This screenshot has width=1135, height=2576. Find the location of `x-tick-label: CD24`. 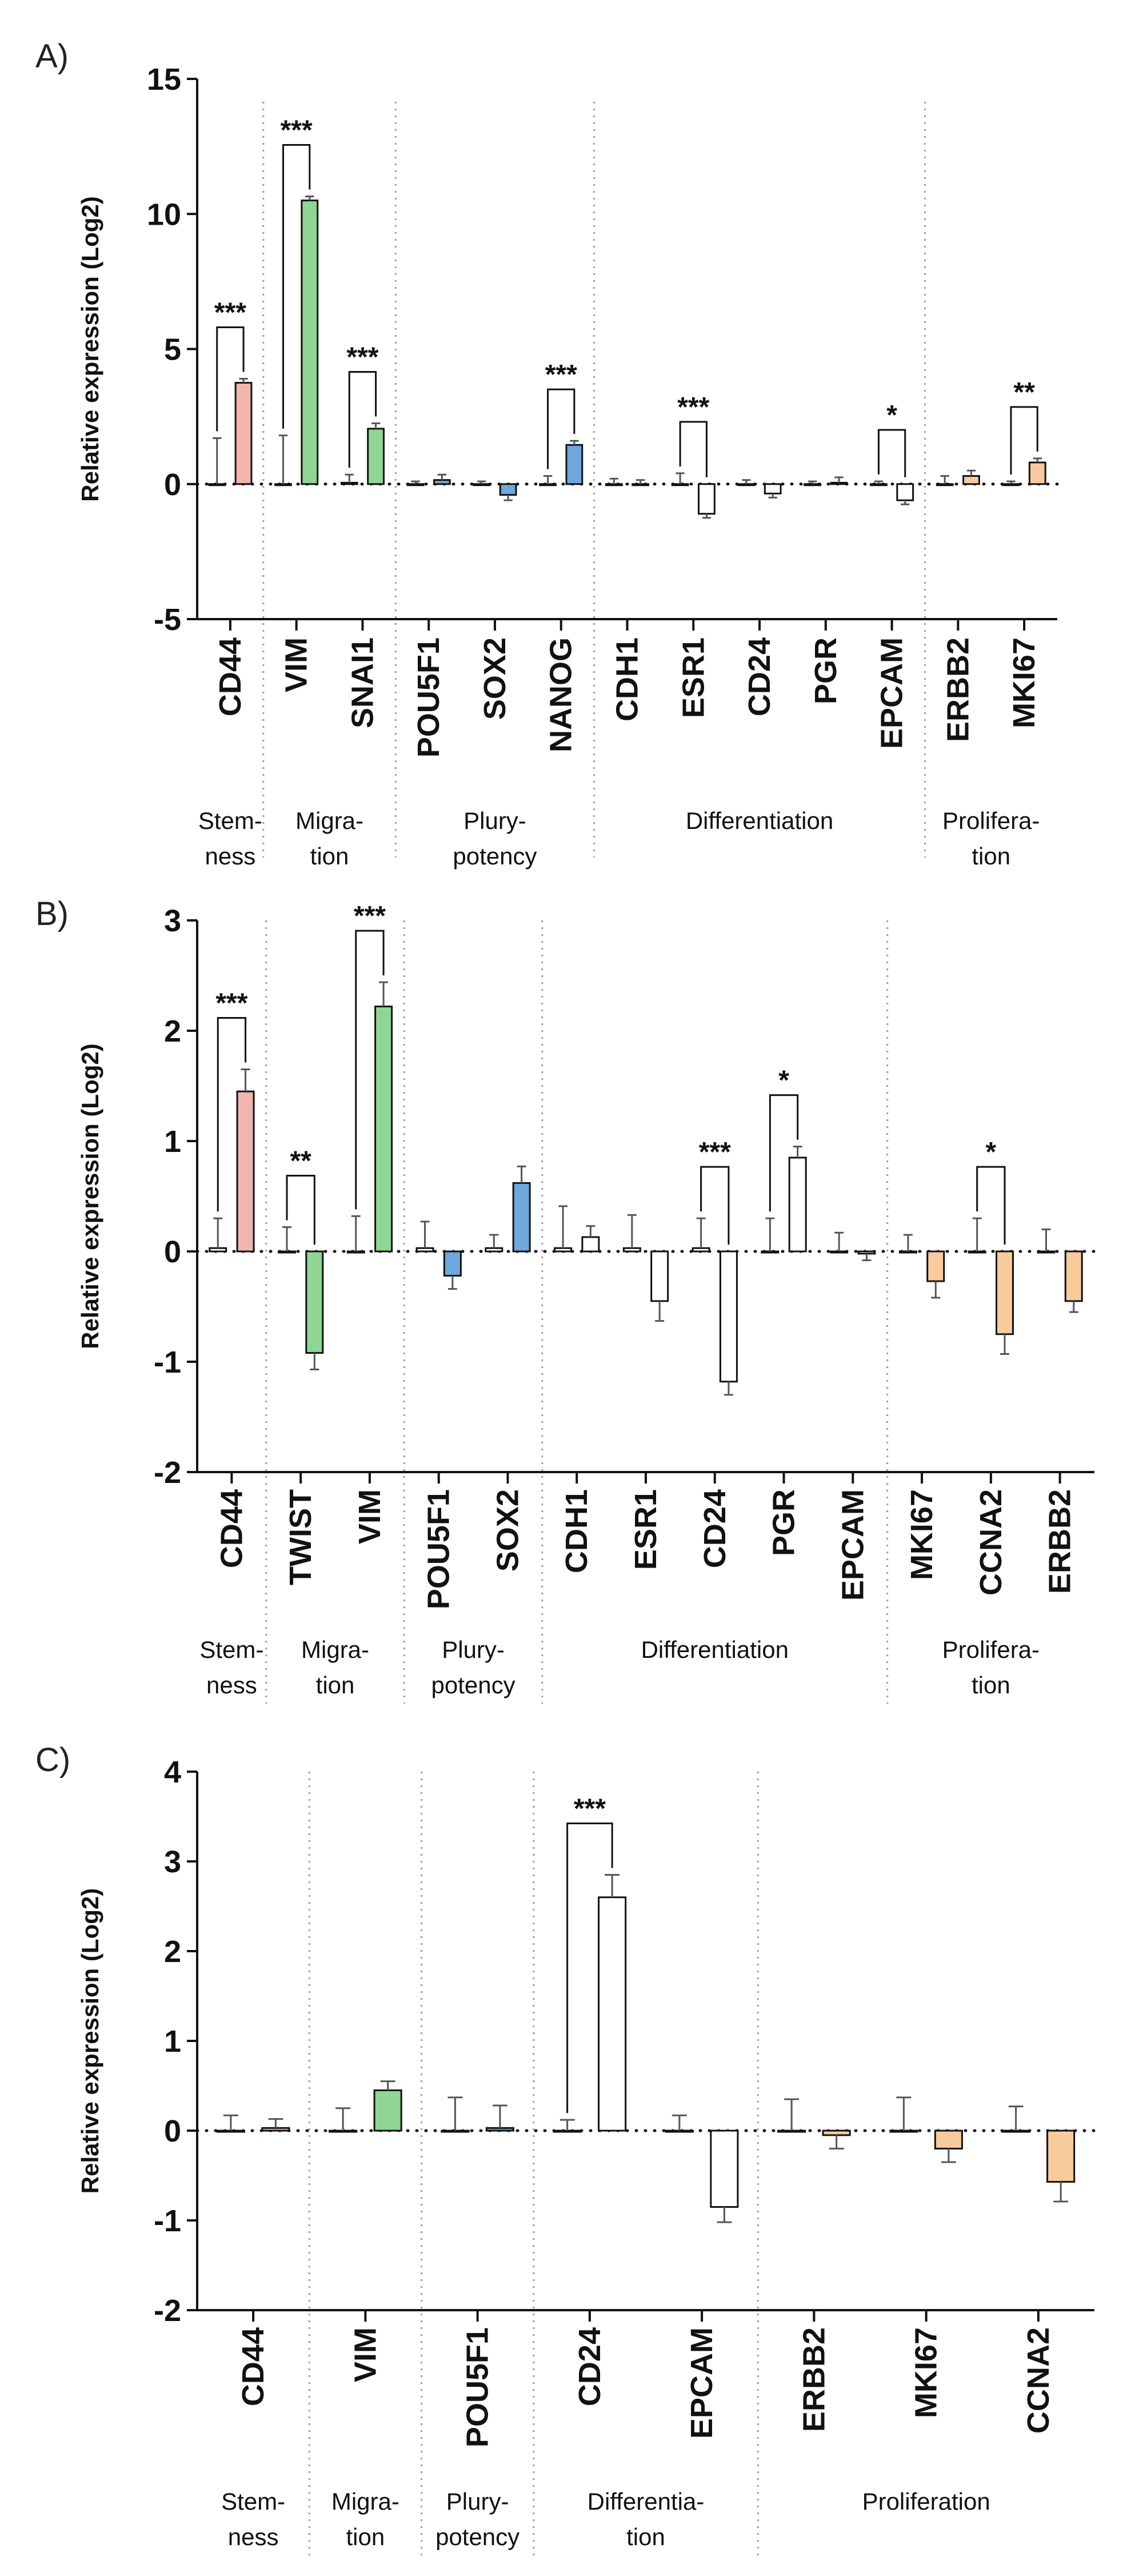

x-tick-label: CD24 is located at coordinates (759, 676).